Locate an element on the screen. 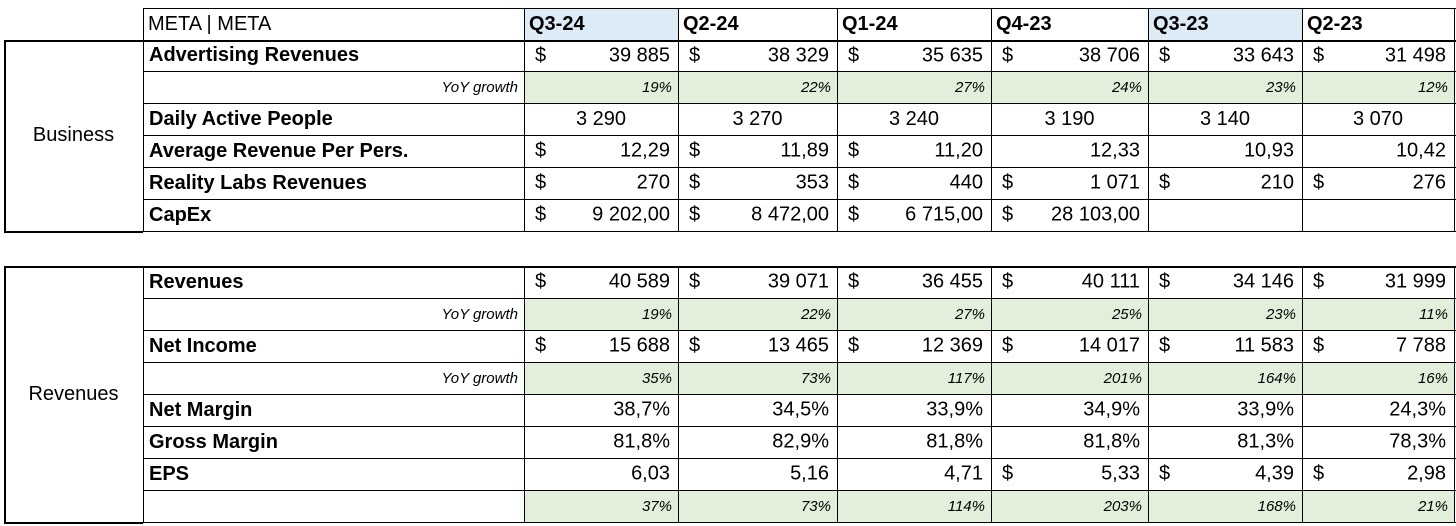 This screenshot has width=1456, height=526. cell-value: 9 202,00 is located at coordinates (631, 214).